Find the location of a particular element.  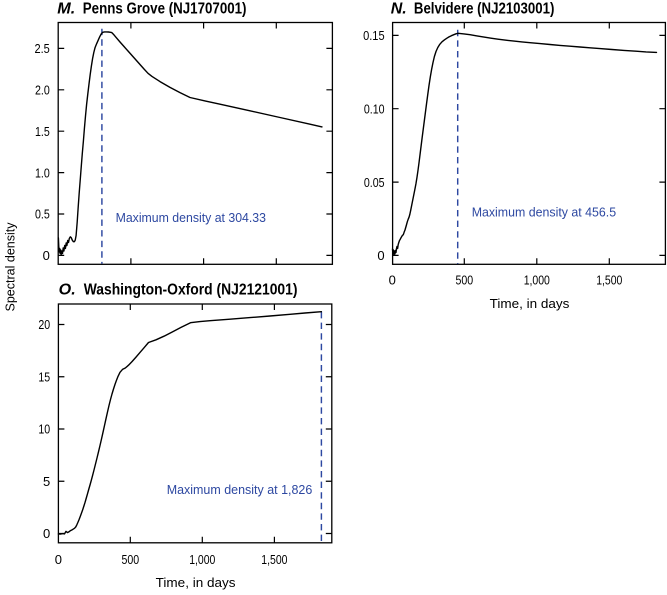

svg-text: 5 is located at coordinates (46, 481).